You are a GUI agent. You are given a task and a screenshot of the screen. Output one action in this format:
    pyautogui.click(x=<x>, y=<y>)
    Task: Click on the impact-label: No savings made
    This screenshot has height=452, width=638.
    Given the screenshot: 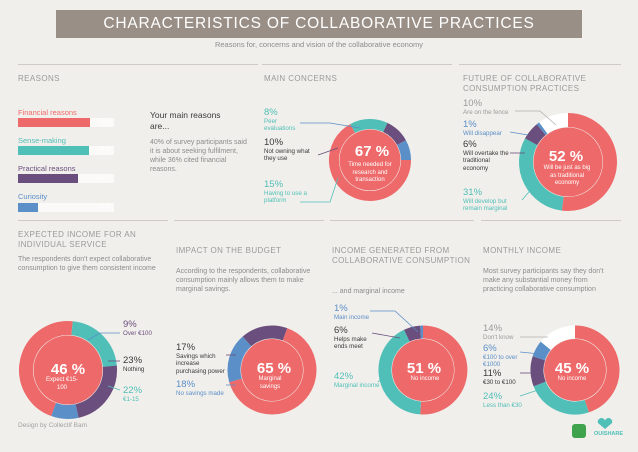 What is the action you would take?
    pyautogui.click(x=200, y=393)
    